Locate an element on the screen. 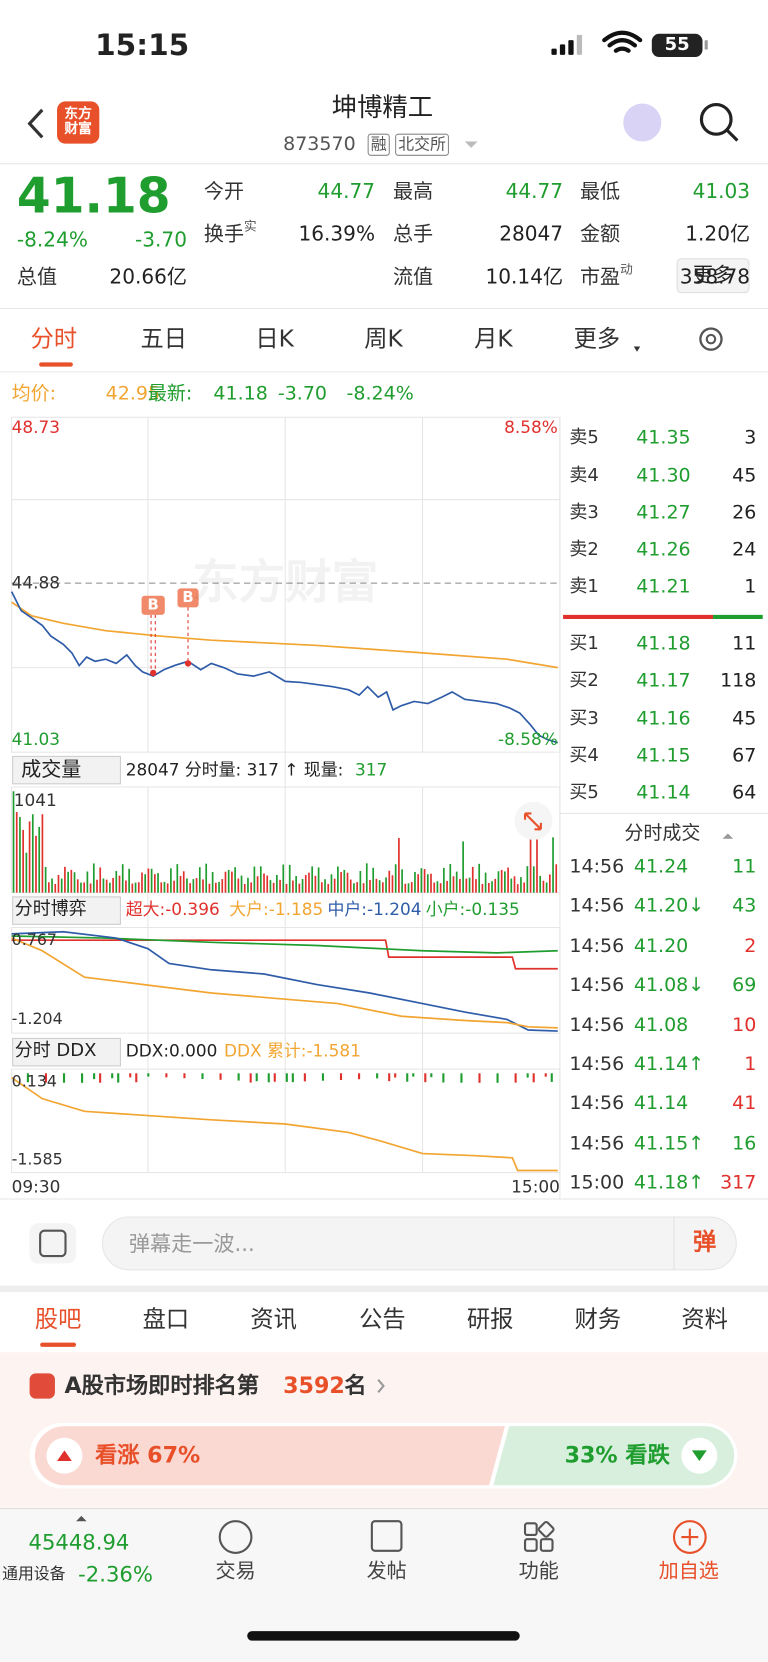  logo: 东方财富 is located at coordinates (78, 122).